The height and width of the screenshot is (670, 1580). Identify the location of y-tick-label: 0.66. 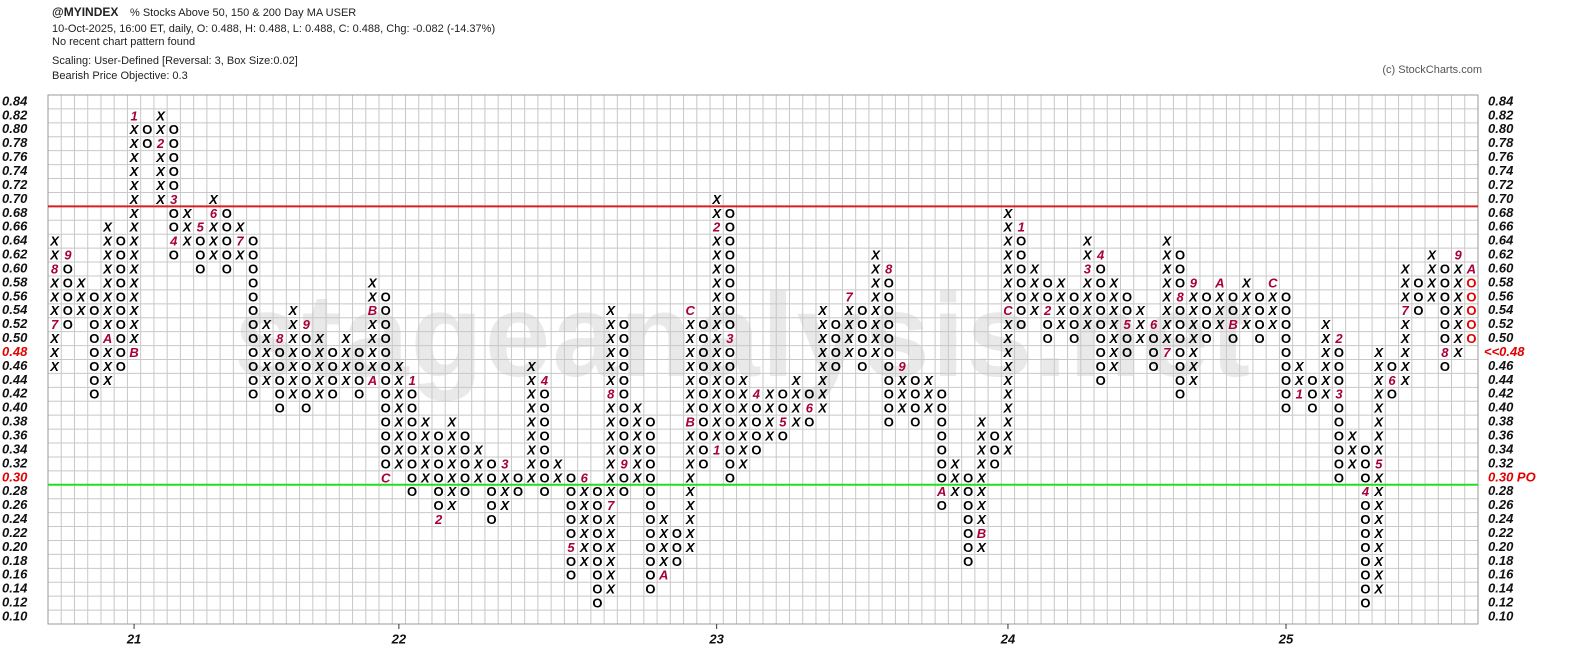
(15, 226).